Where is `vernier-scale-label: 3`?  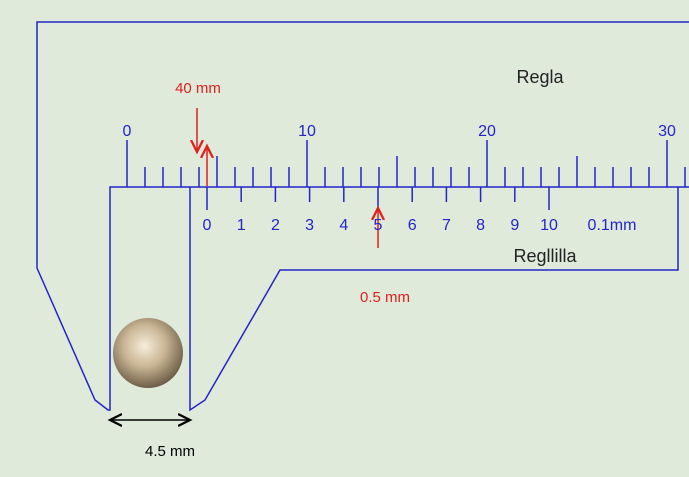 vernier-scale-label: 3 is located at coordinates (309, 225).